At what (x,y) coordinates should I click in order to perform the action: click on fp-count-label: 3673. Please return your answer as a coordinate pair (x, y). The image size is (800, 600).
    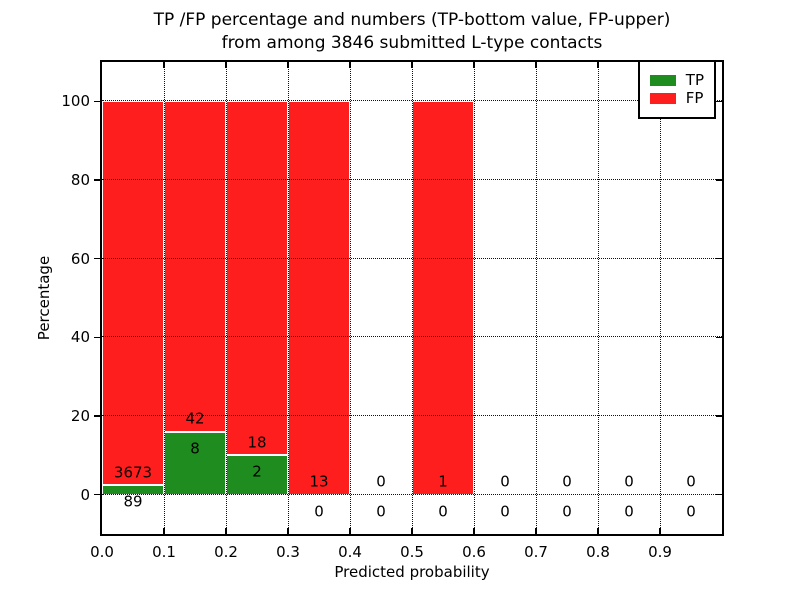
    Looking at the image, I should click on (133, 472).